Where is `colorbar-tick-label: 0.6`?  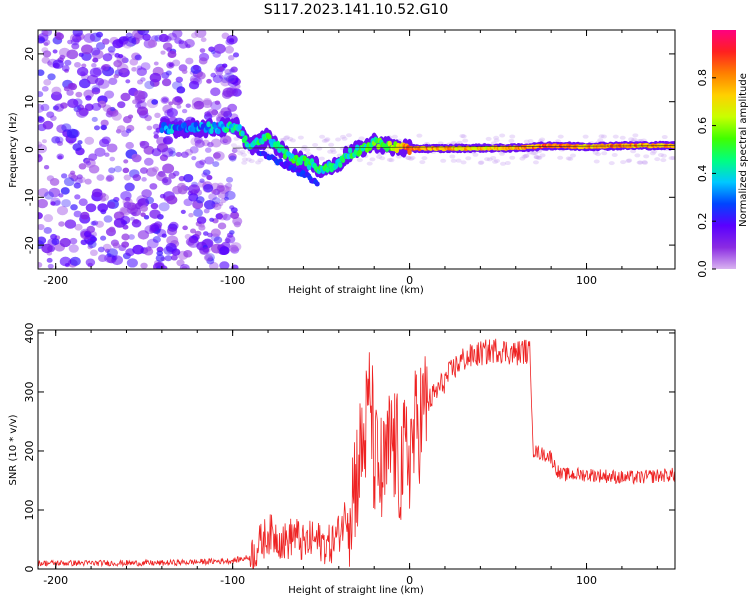
colorbar-tick-label: 0.6 is located at coordinates (702, 126).